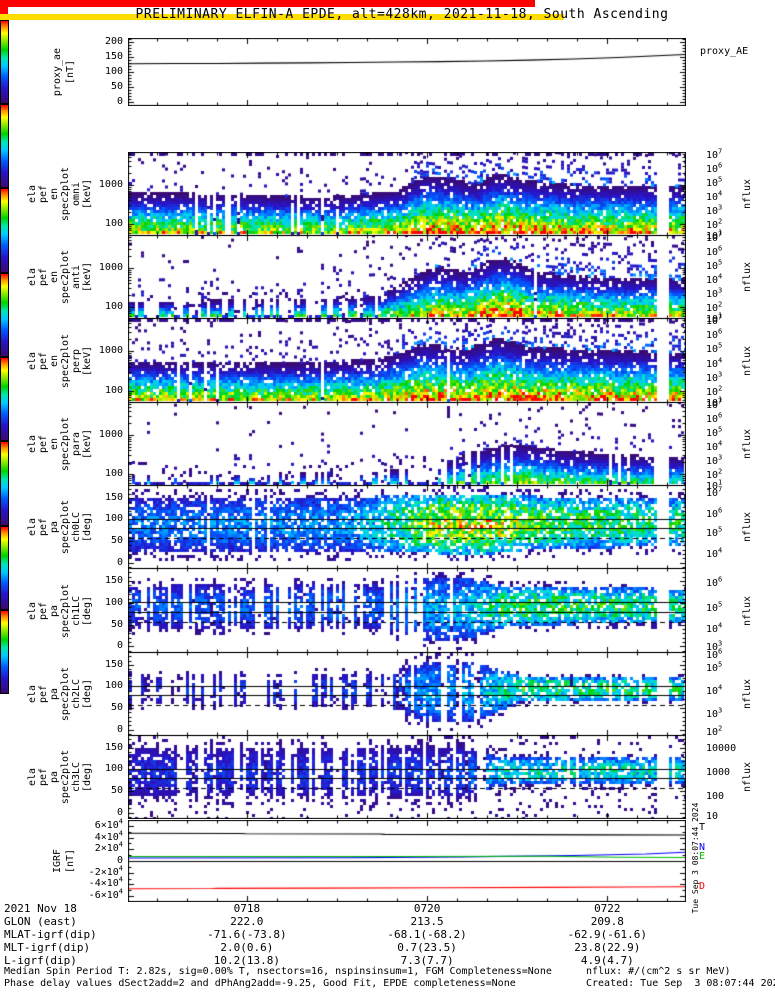  What do you see at coordinates (724, 51) in the screenshot?
I see `proxy-ae-right-label: proxy_AE` at bounding box center [724, 51].